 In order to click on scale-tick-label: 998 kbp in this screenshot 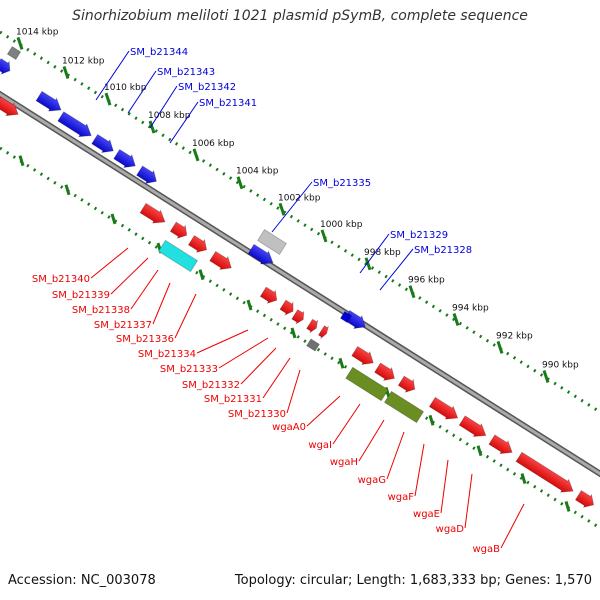, I will do `click(382, 253)`.